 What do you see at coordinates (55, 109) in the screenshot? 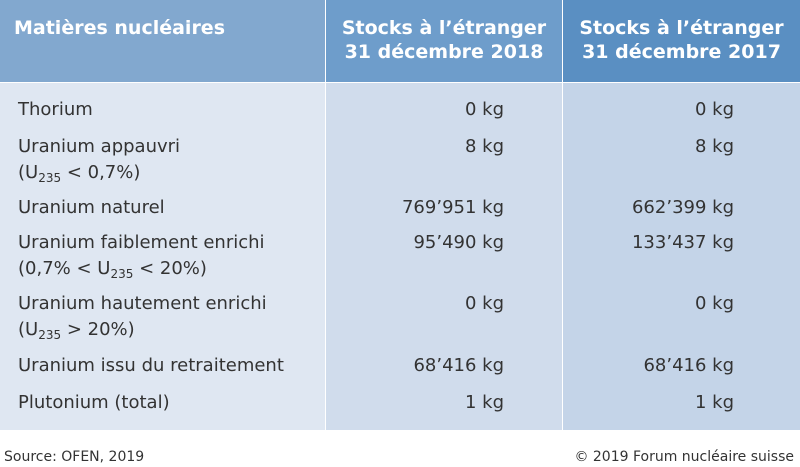
I see `row-label: Thorium` at bounding box center [55, 109].